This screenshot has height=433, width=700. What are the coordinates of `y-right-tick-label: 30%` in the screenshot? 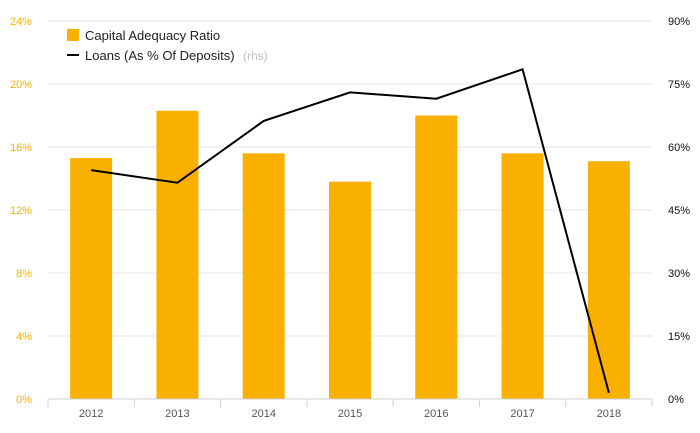 It's located at (679, 274).